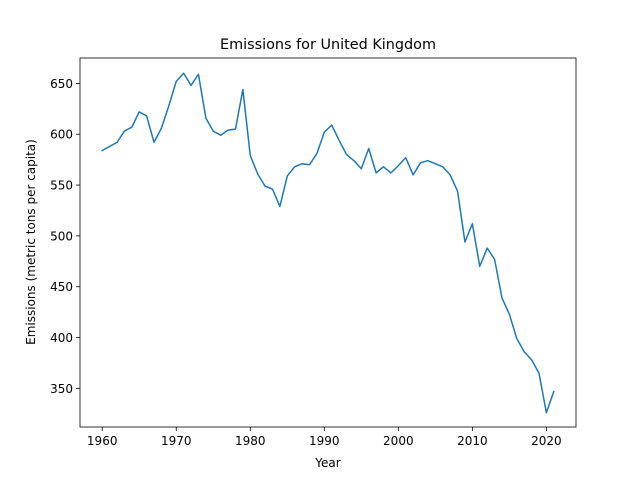 The image size is (640, 480). What do you see at coordinates (398, 441) in the screenshot?
I see `x-tick-label: 2000` at bounding box center [398, 441].